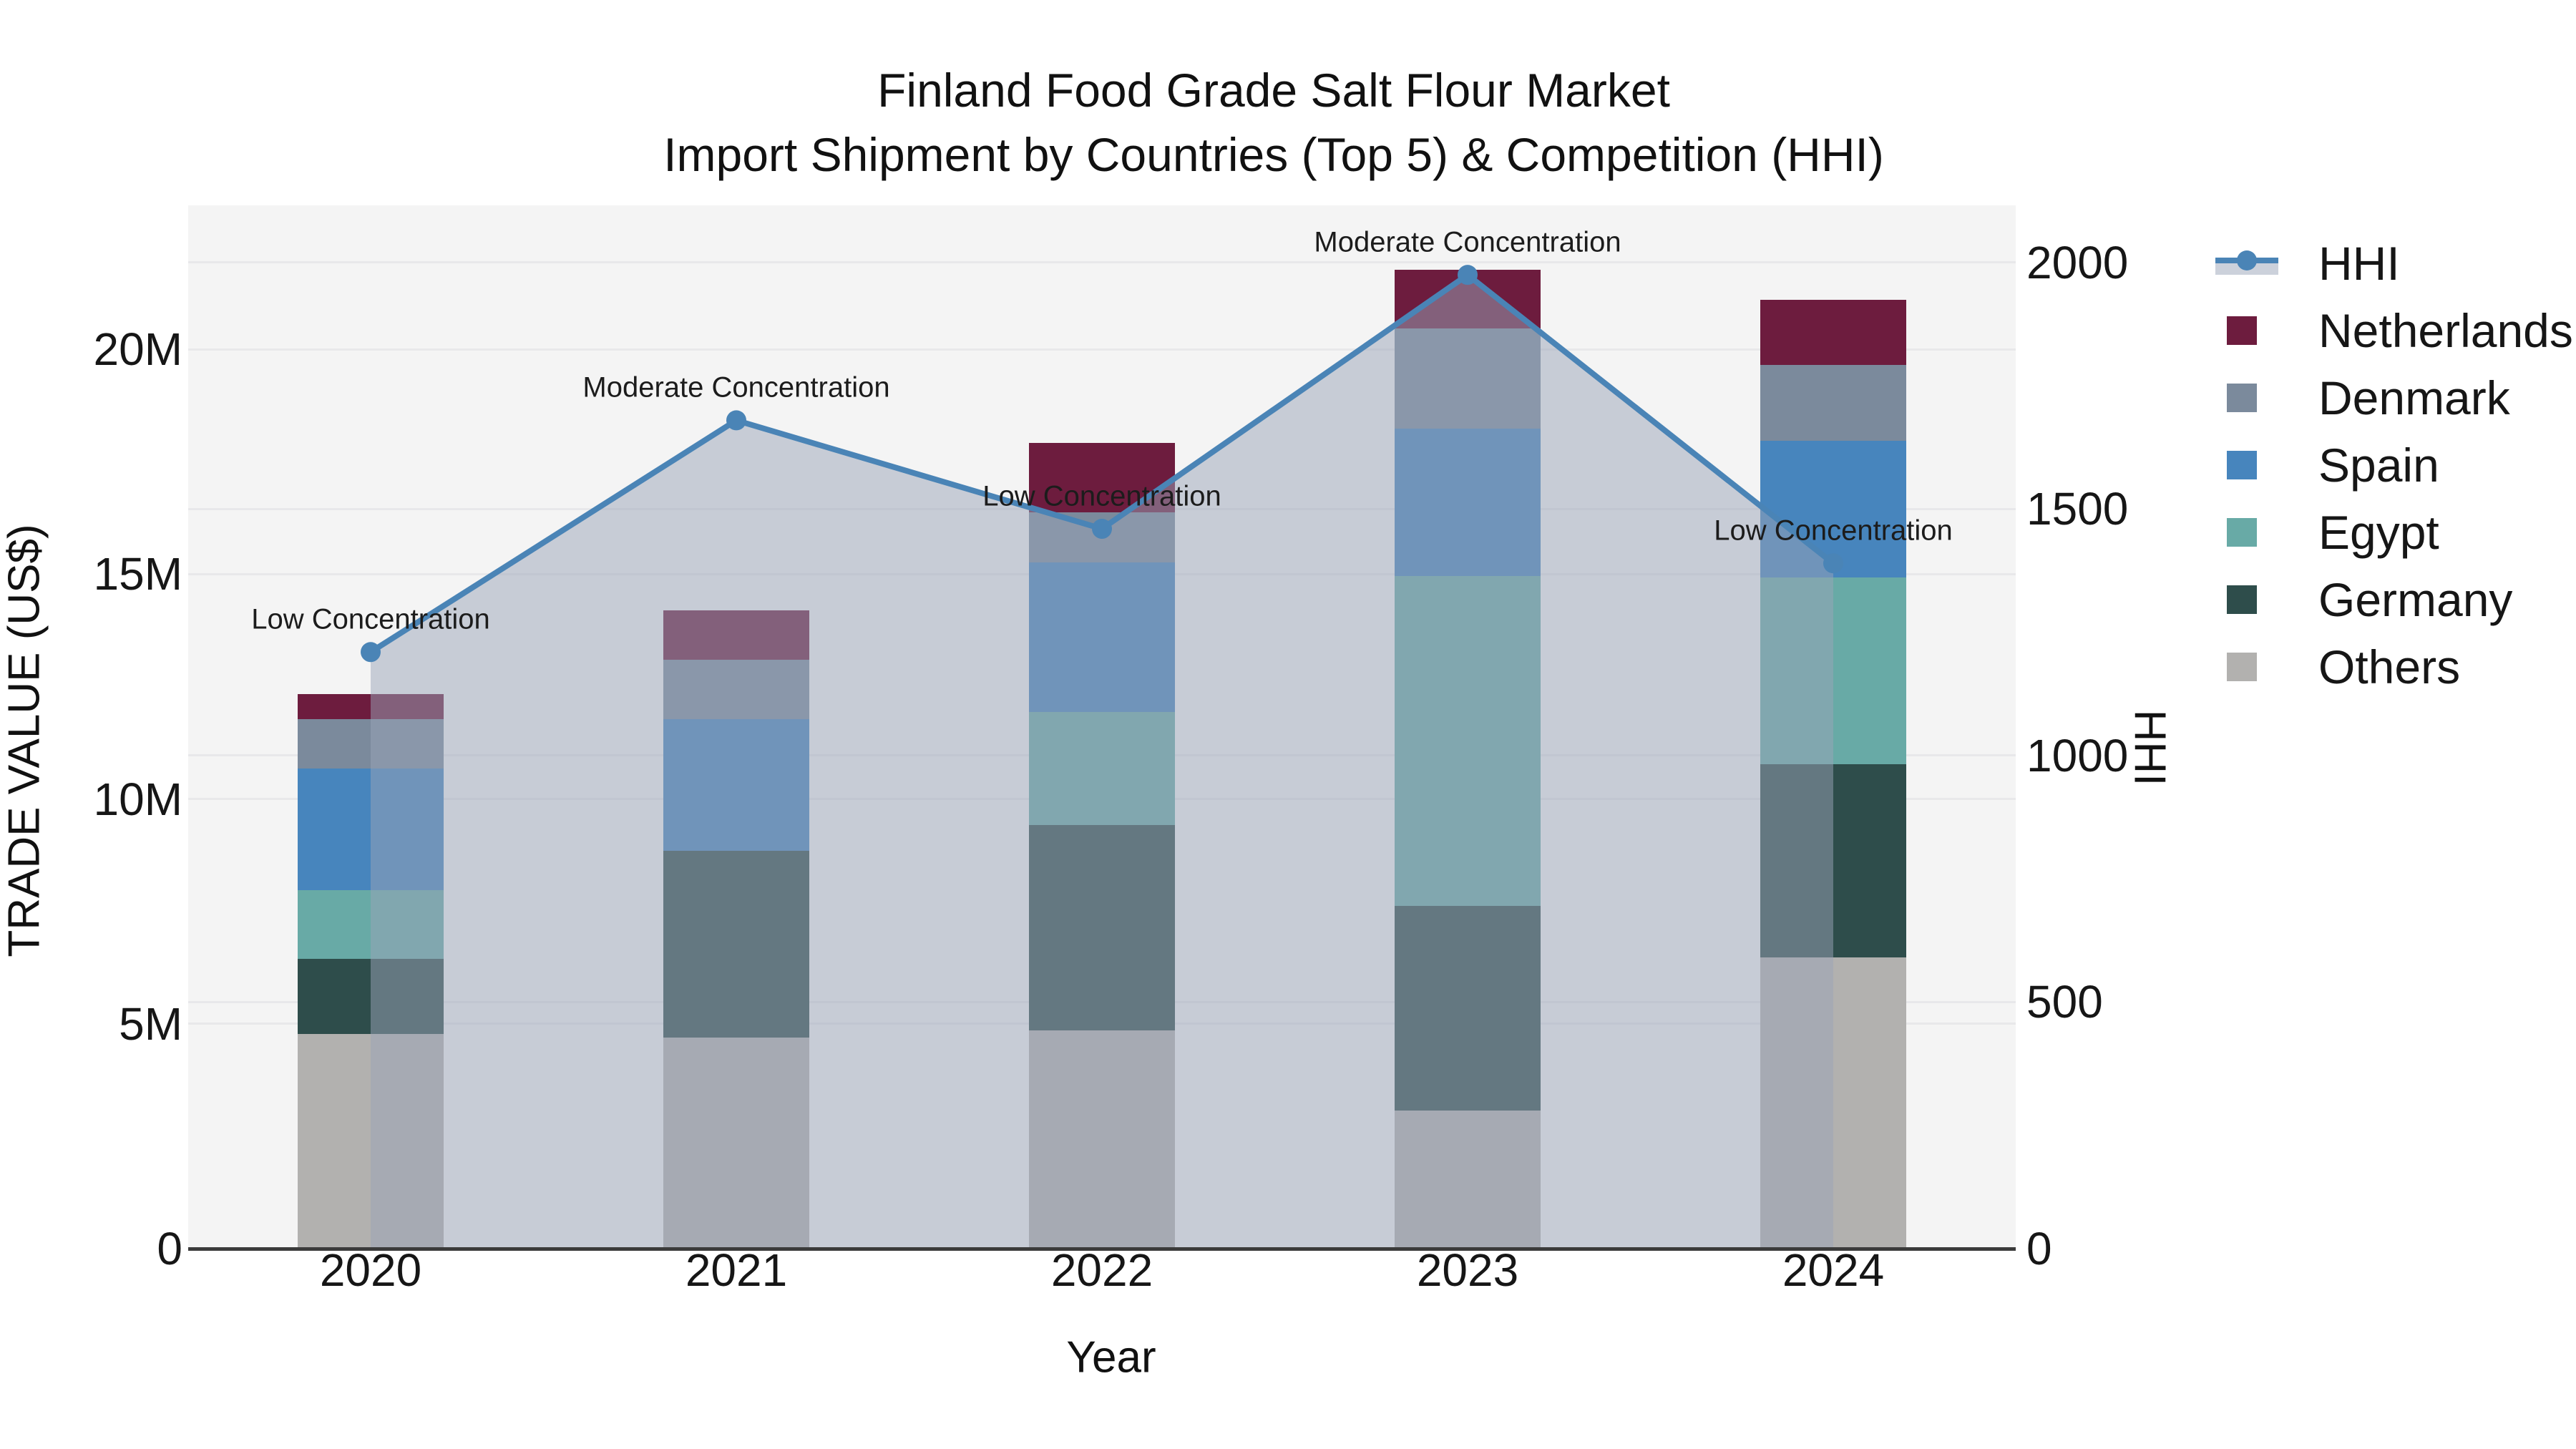  I want to click on legend-label-others: Others, so click(2389, 666).